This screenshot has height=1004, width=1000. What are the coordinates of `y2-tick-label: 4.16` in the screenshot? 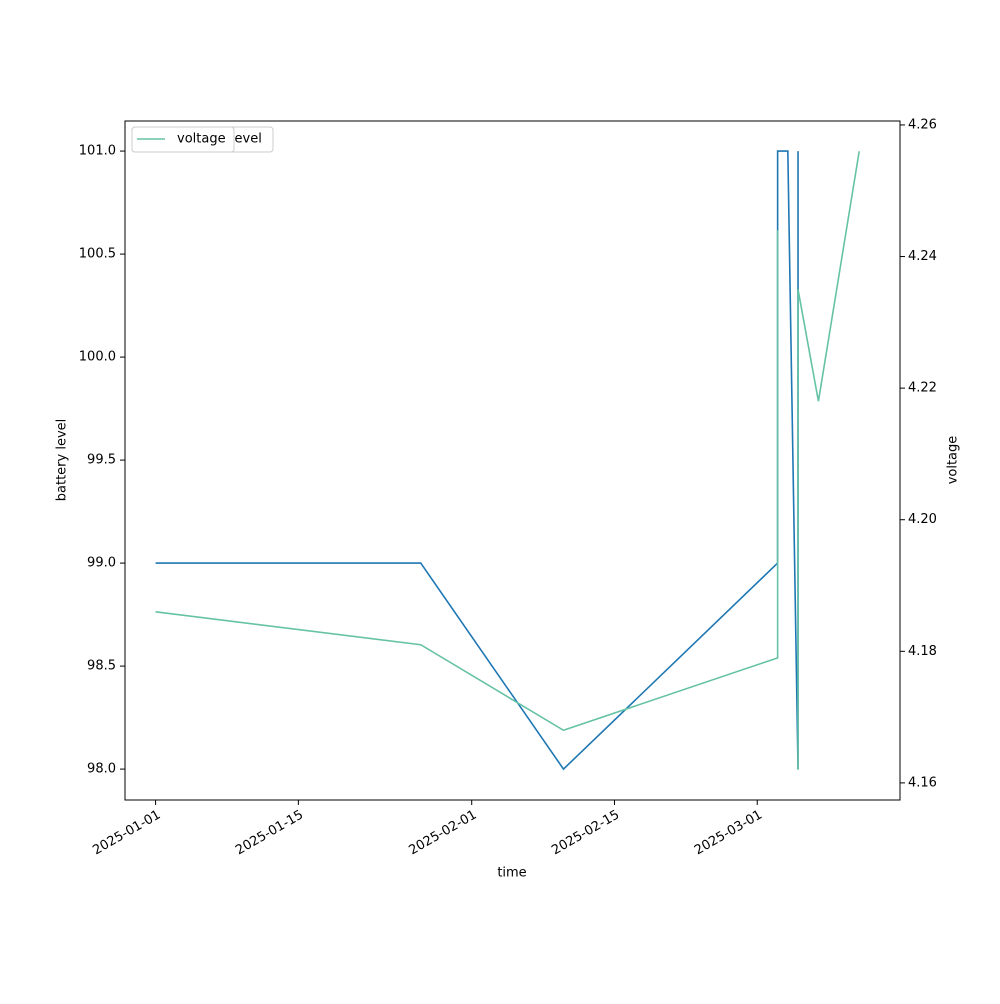 It's located at (922, 782).